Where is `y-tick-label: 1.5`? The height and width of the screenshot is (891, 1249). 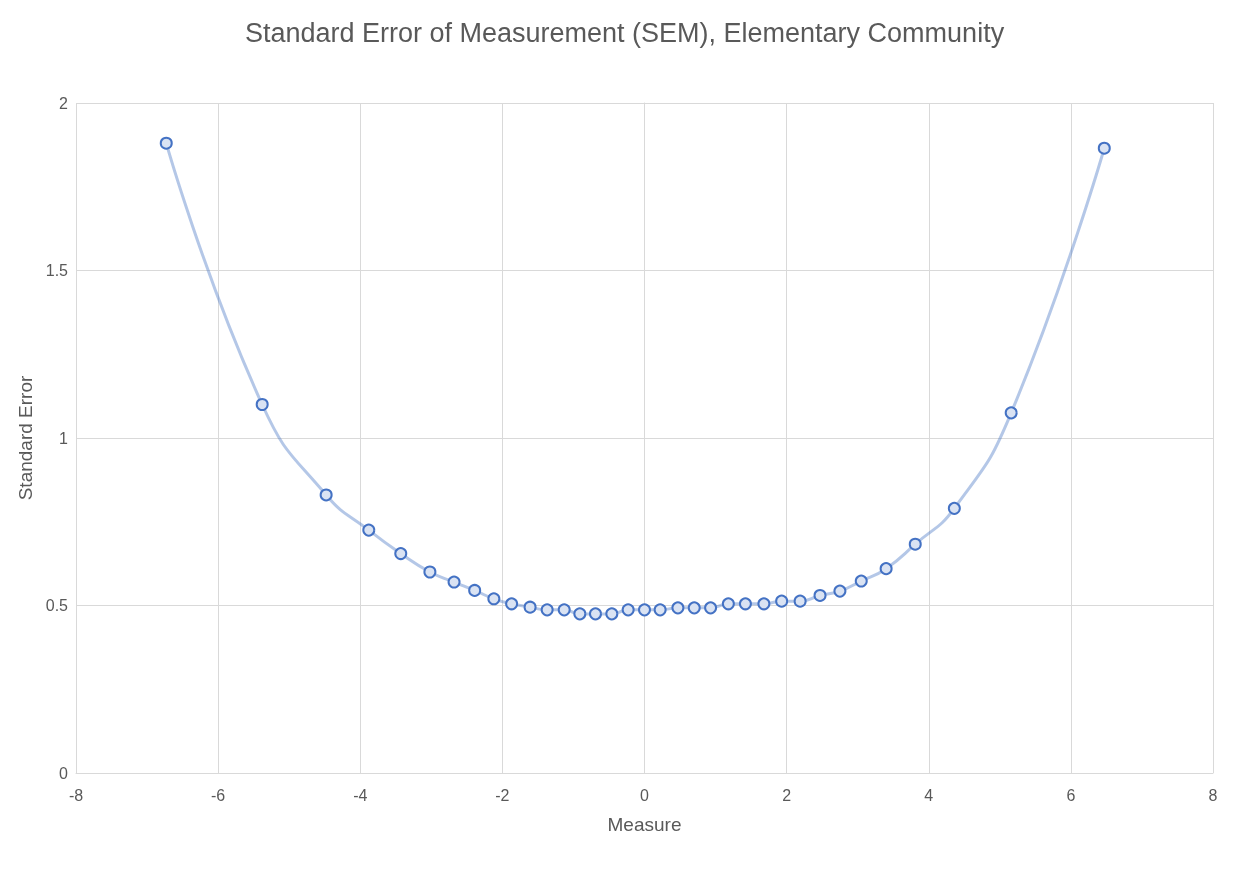 y-tick-label: 1.5 is located at coordinates (57, 270).